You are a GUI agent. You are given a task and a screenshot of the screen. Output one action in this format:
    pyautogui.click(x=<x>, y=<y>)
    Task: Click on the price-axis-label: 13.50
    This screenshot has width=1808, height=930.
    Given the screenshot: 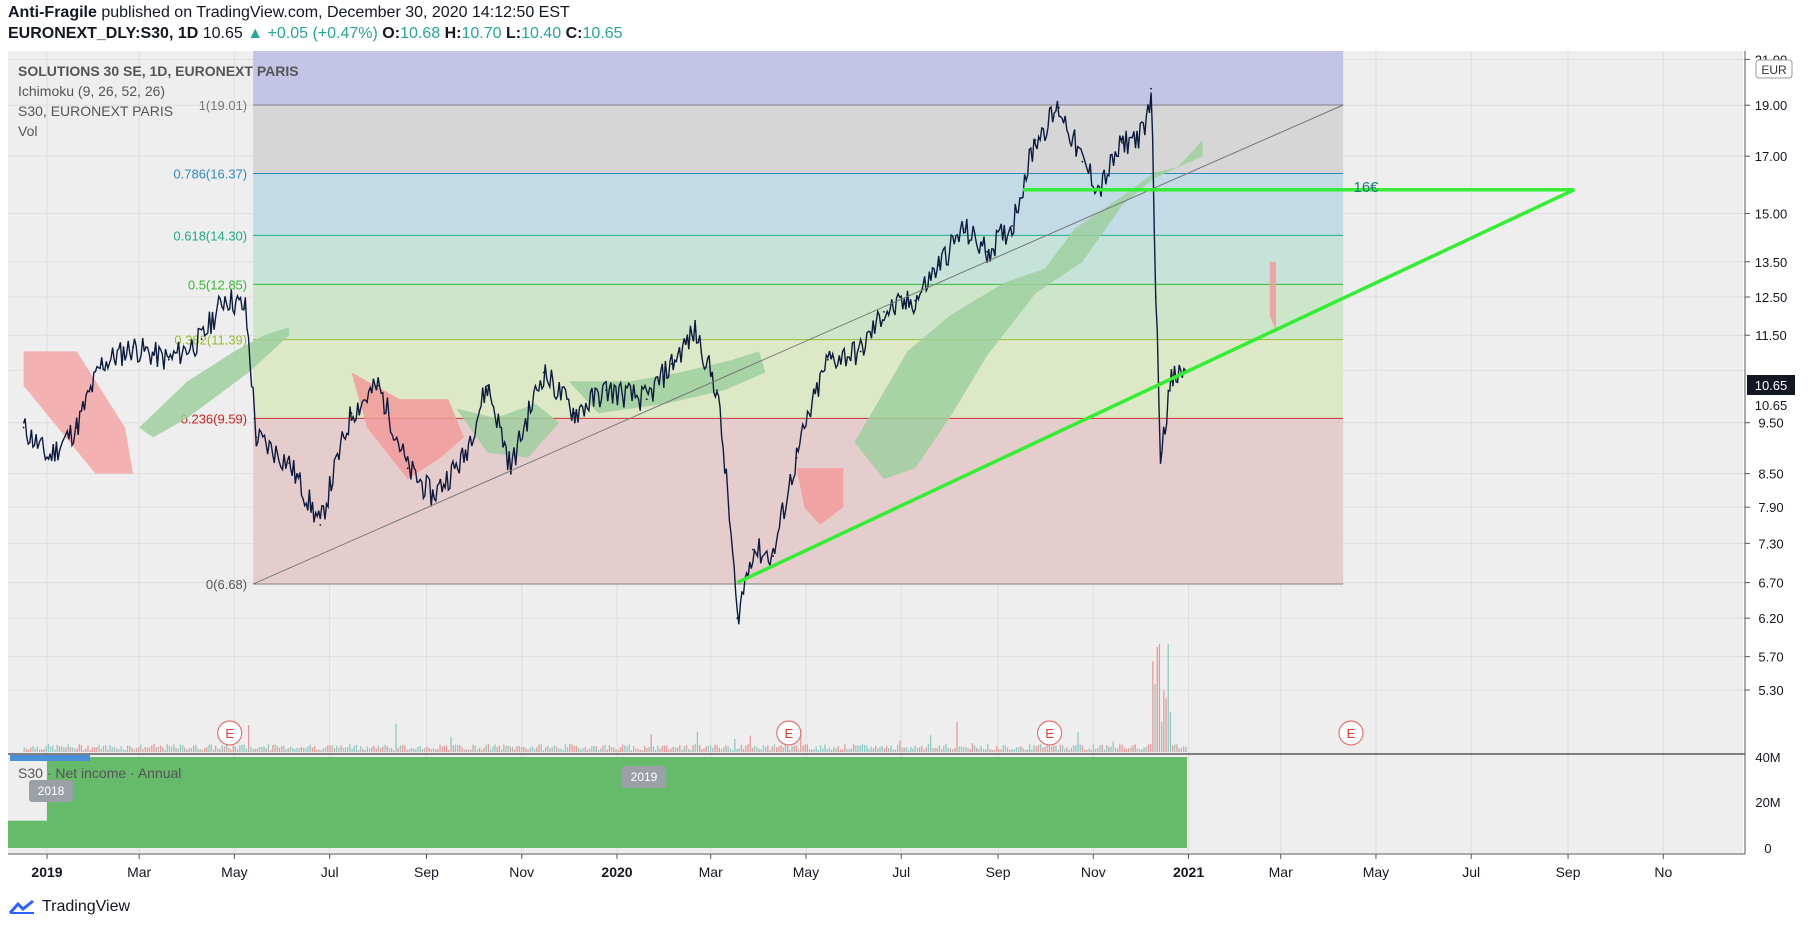 What is the action you would take?
    pyautogui.click(x=1771, y=262)
    